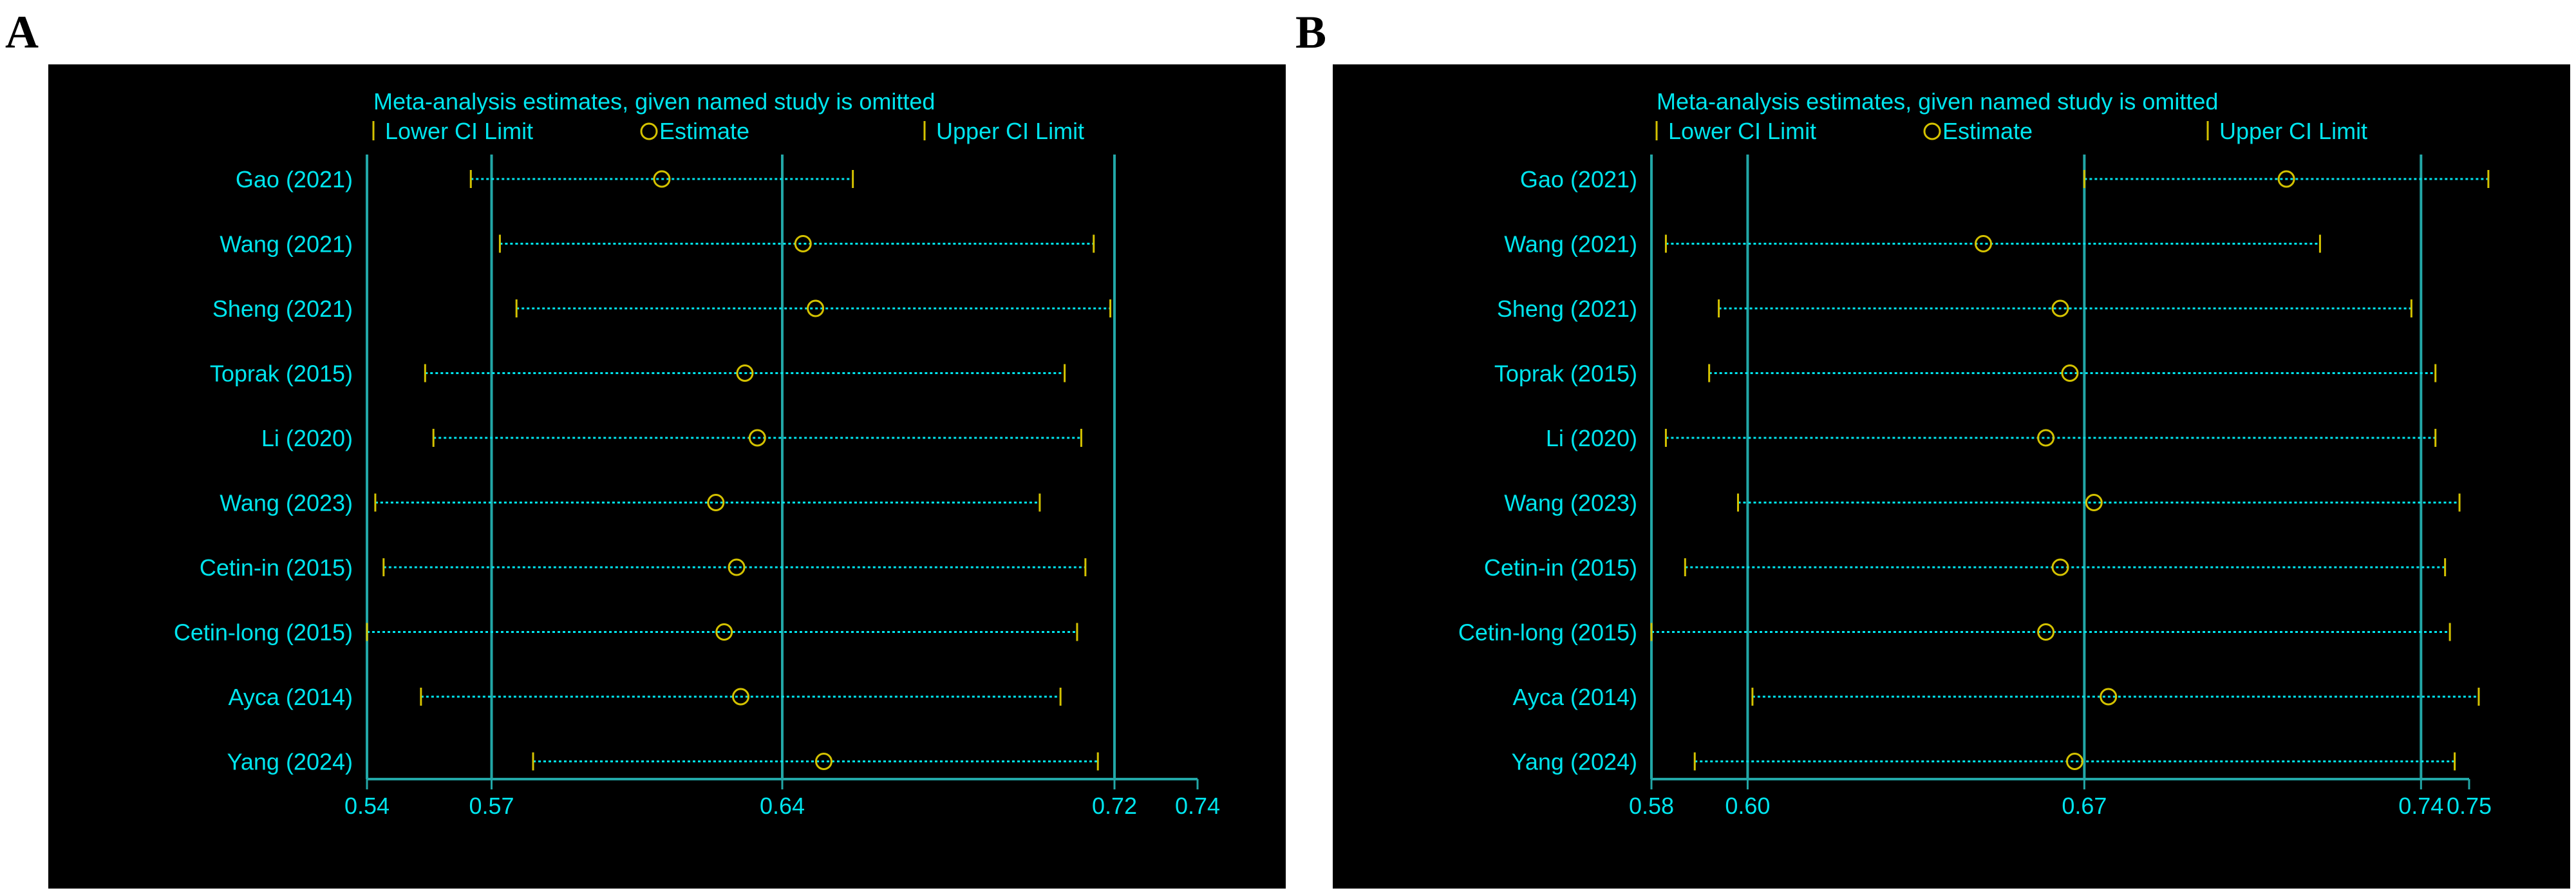 This screenshot has width=2576, height=895. Describe the element at coordinates (1747, 806) in the screenshot. I see `x-tick-label: 0.60` at that location.